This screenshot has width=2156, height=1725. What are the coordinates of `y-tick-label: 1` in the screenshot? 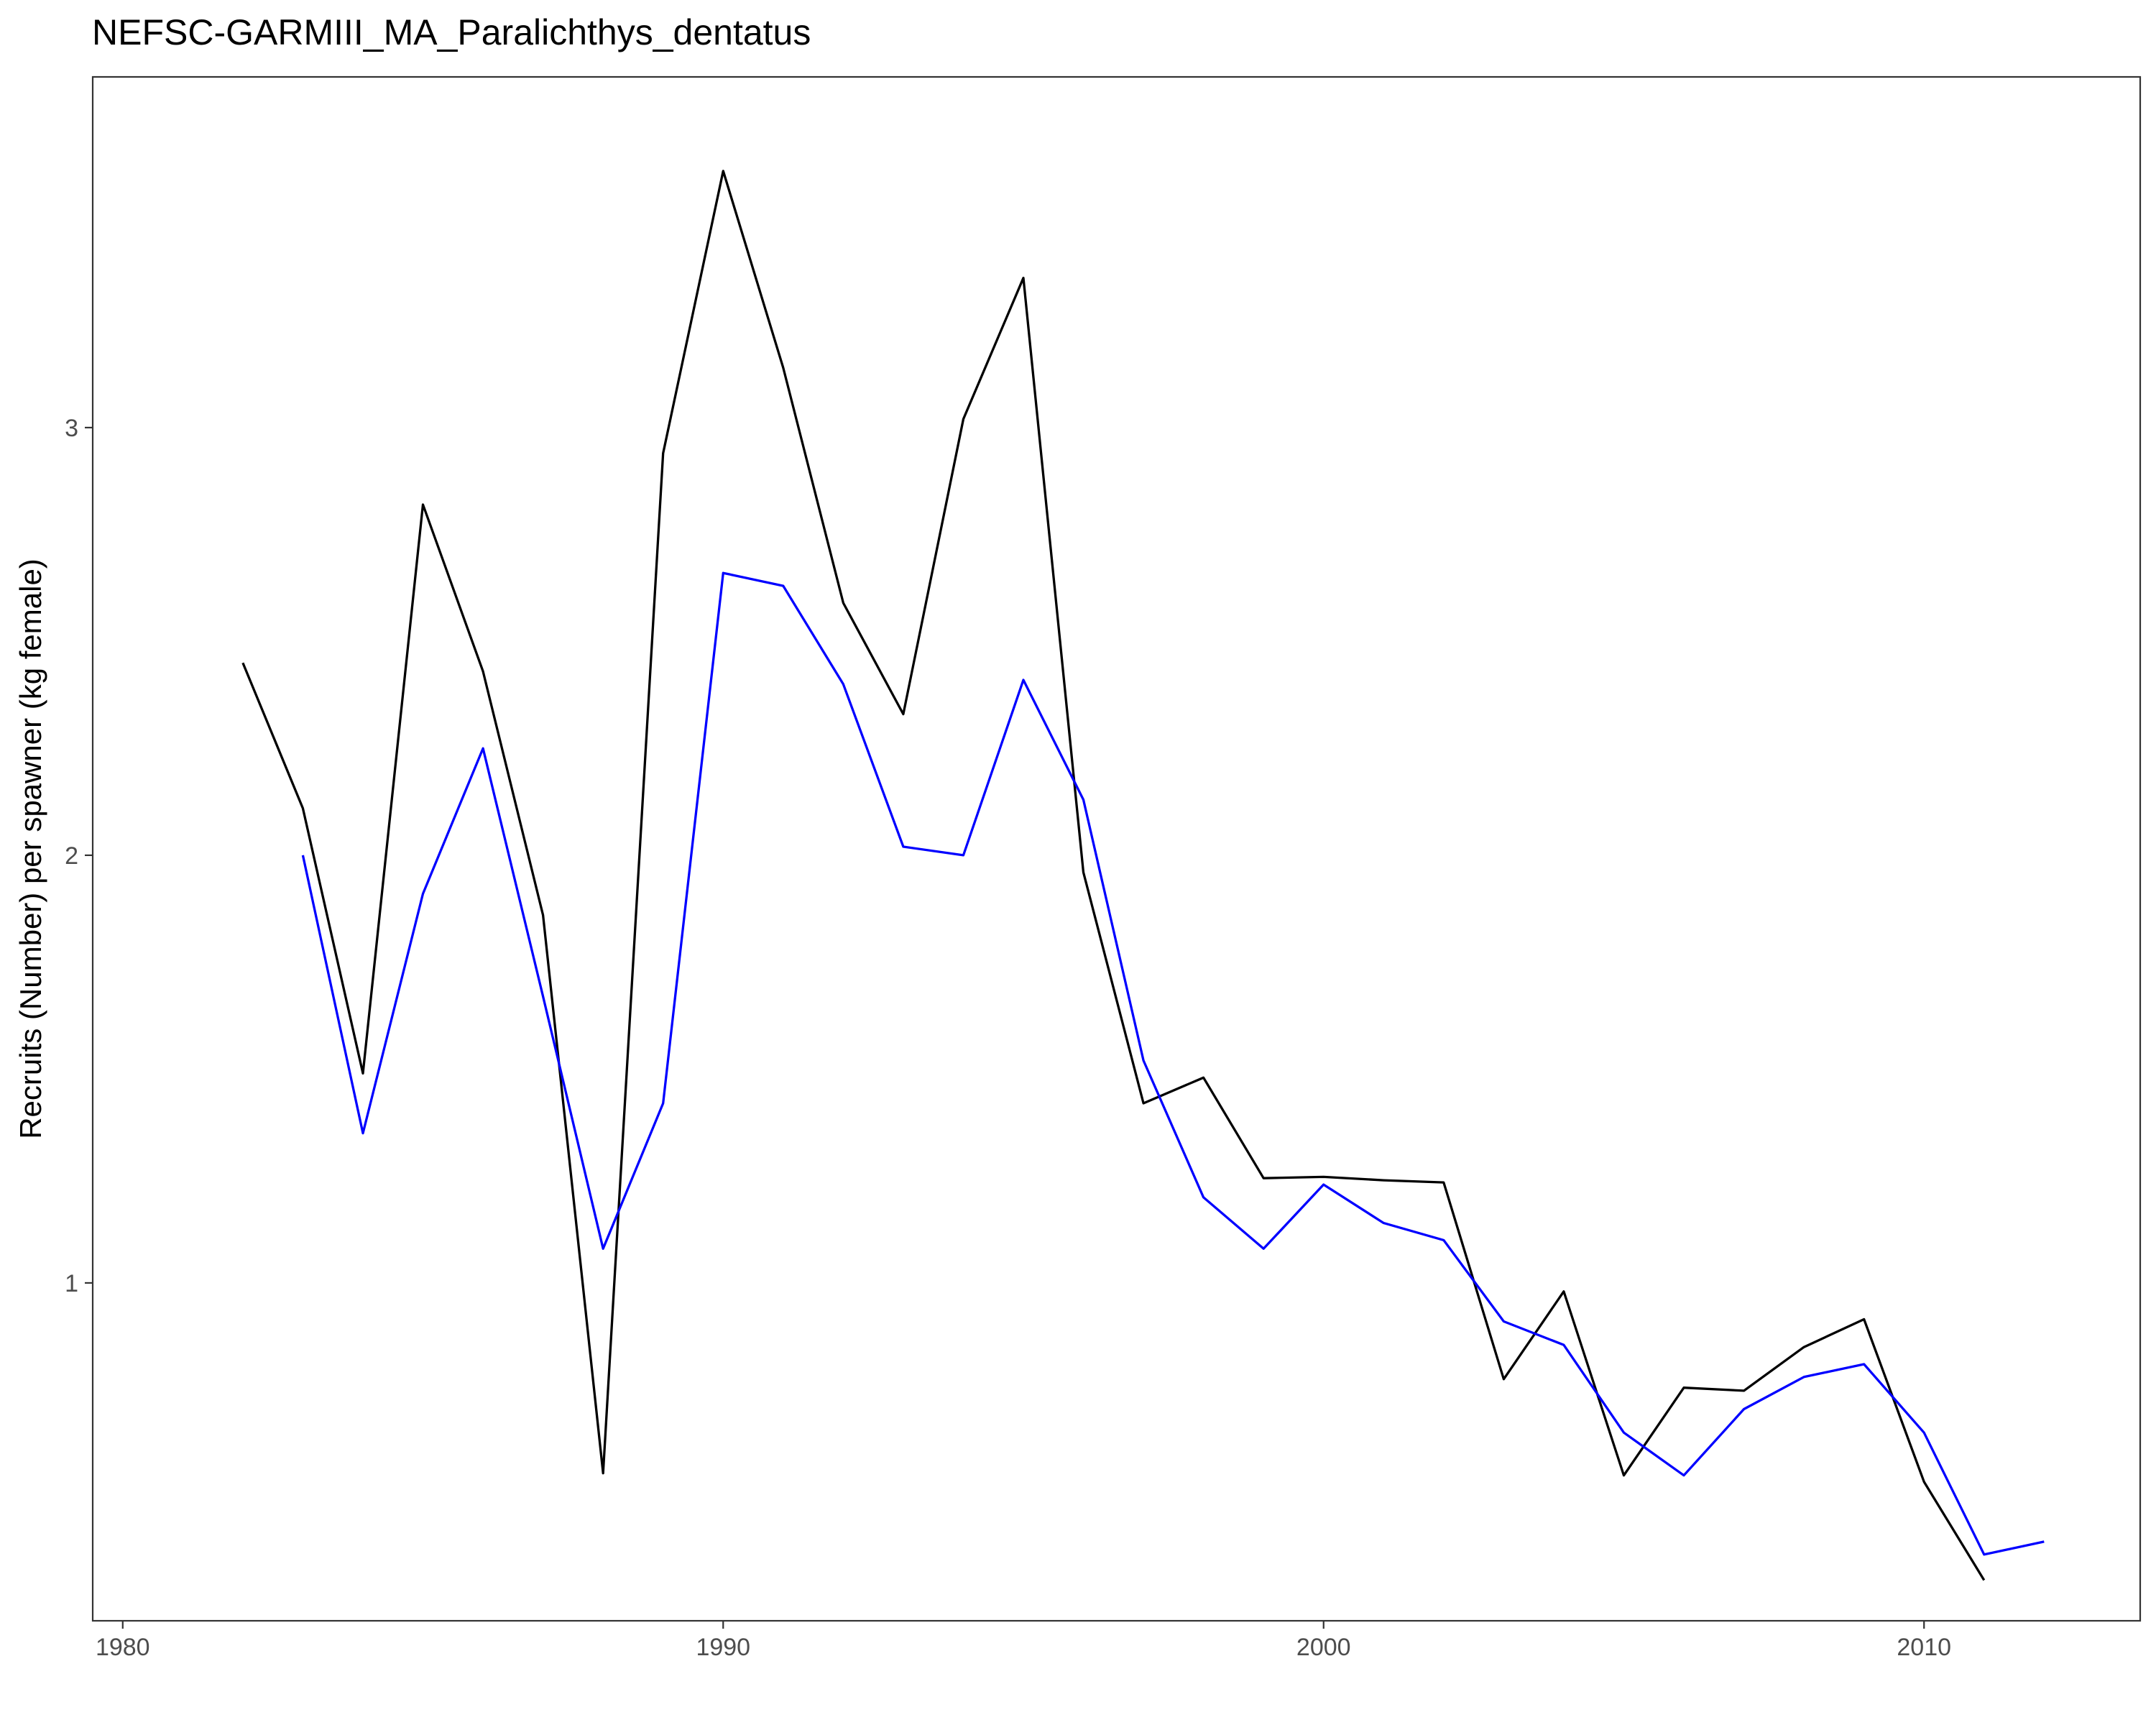 It's located at (71, 1283).